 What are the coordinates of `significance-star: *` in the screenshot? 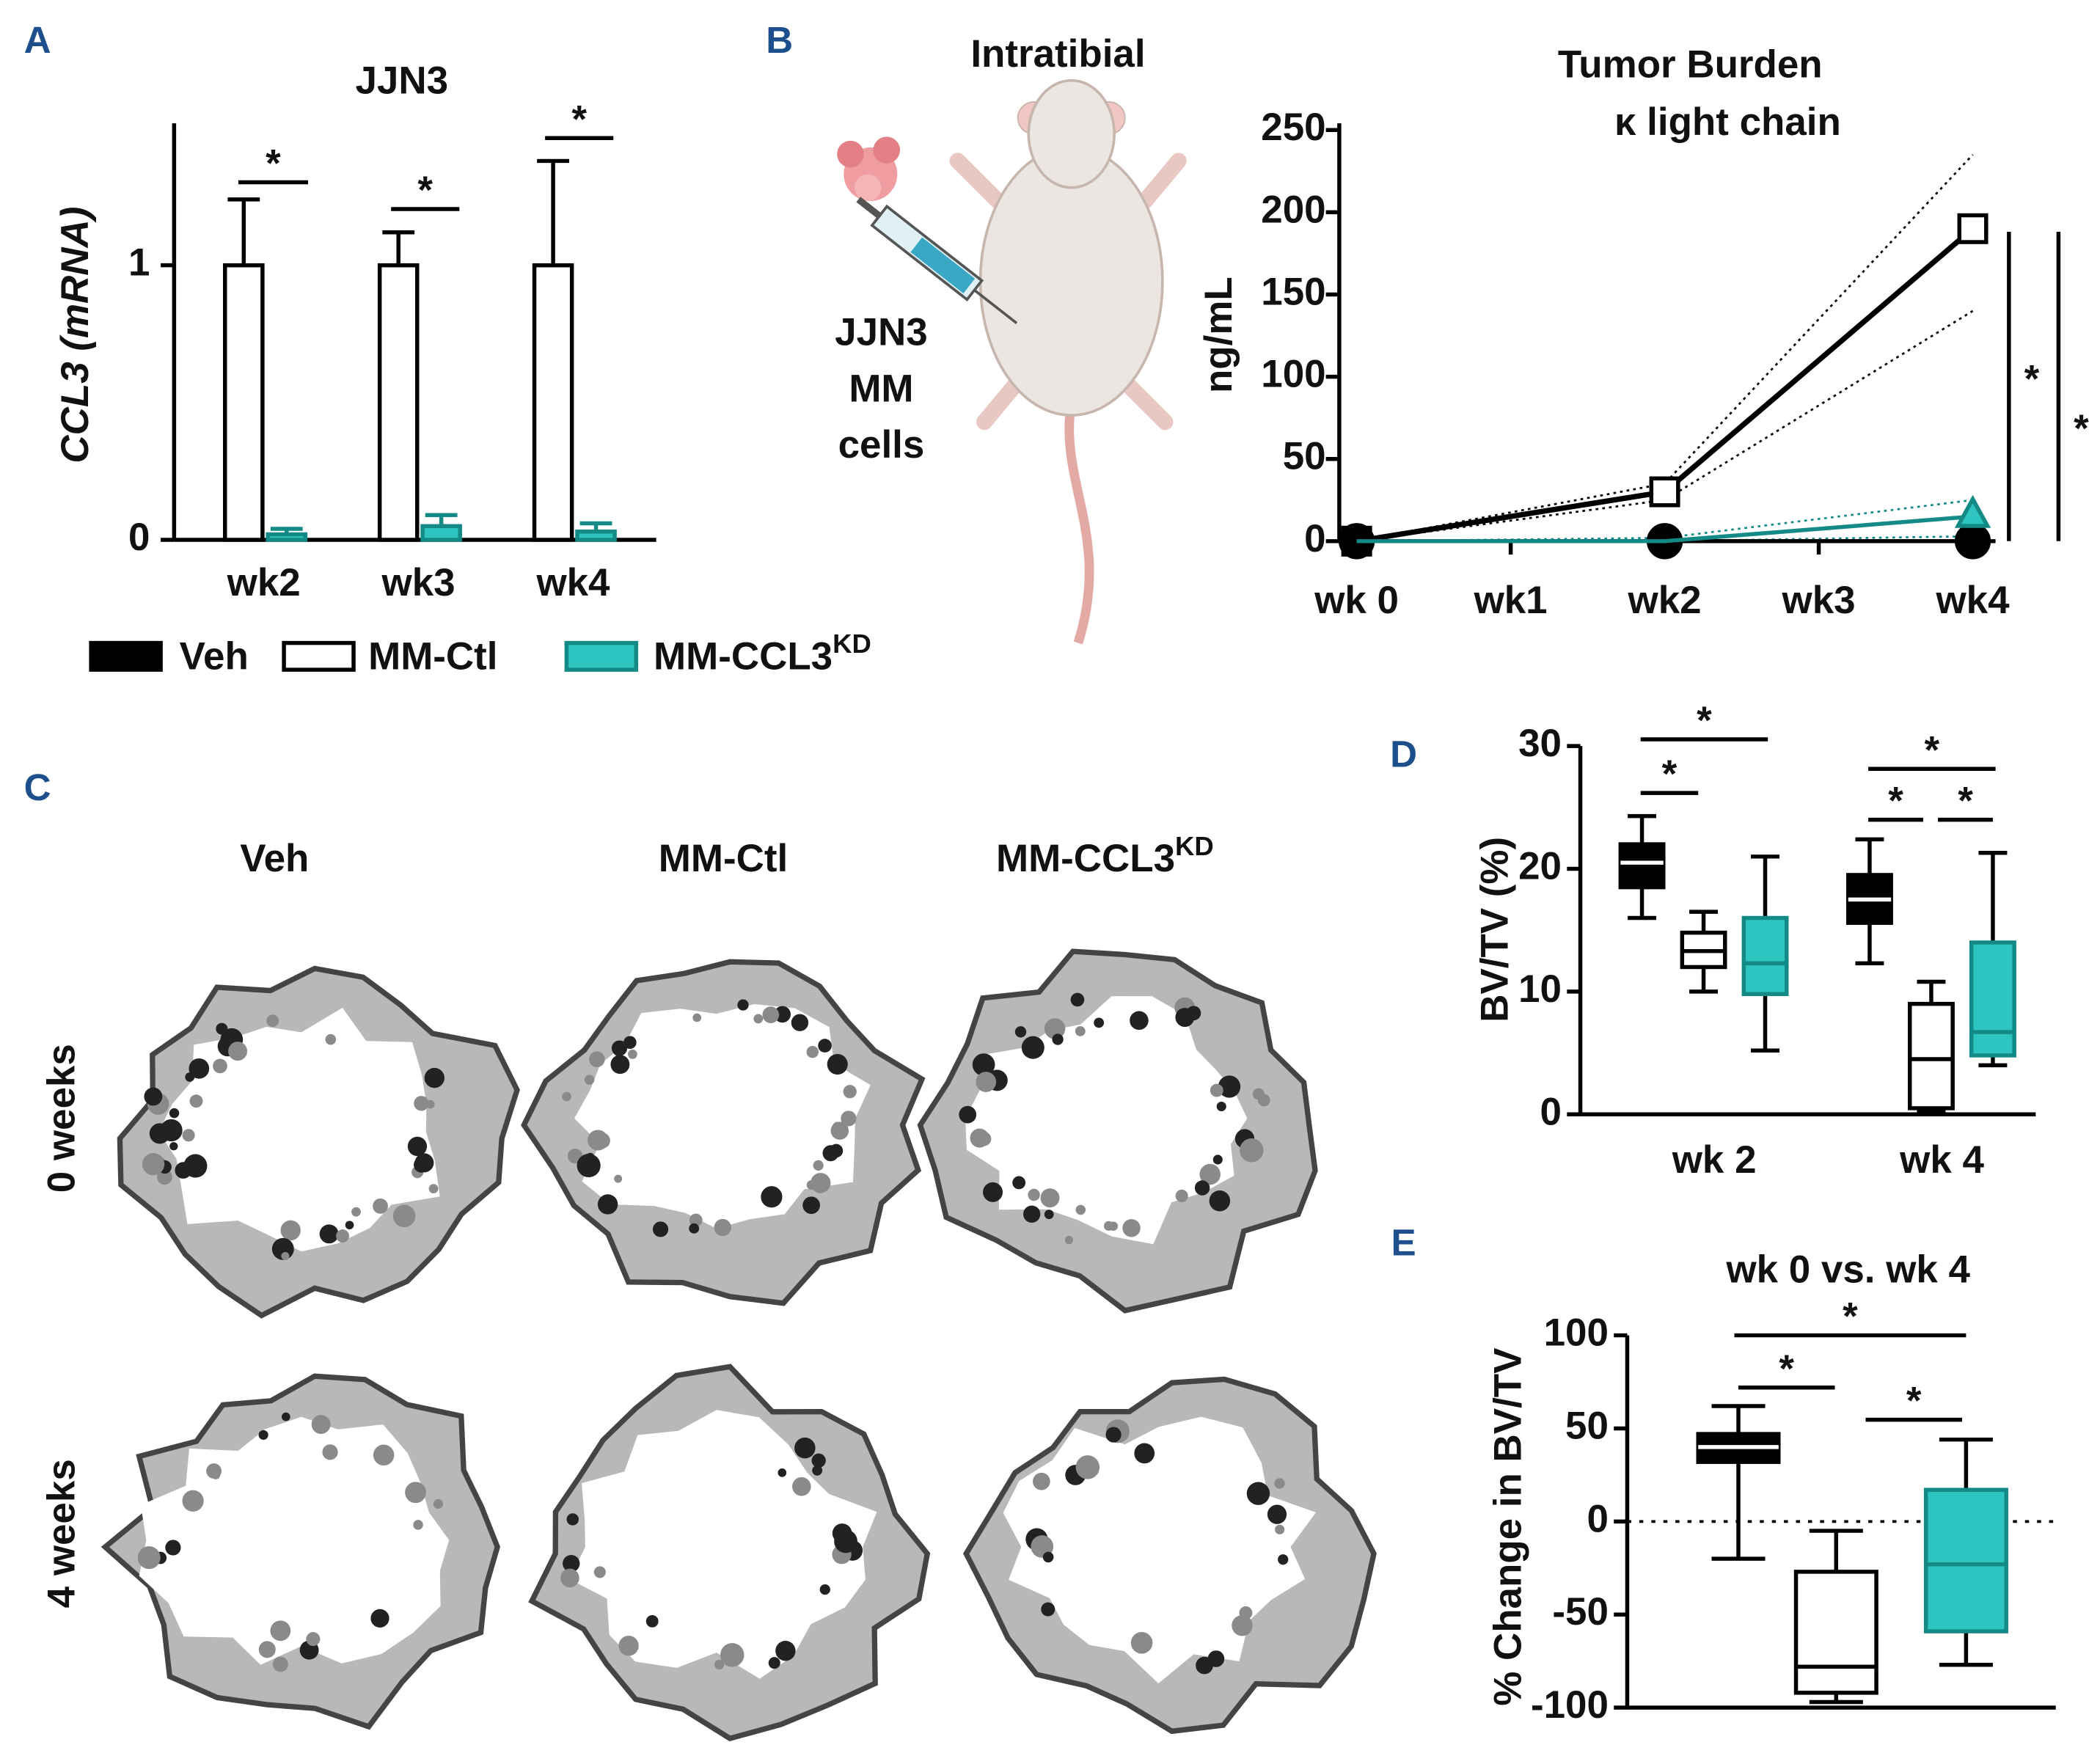 It's located at (1914, 1401).